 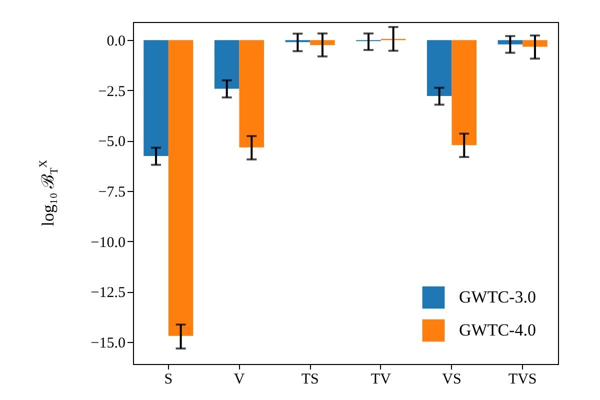 What do you see at coordinates (497, 297) in the screenshot?
I see `legend-label: GWTC-3.0` at bounding box center [497, 297].